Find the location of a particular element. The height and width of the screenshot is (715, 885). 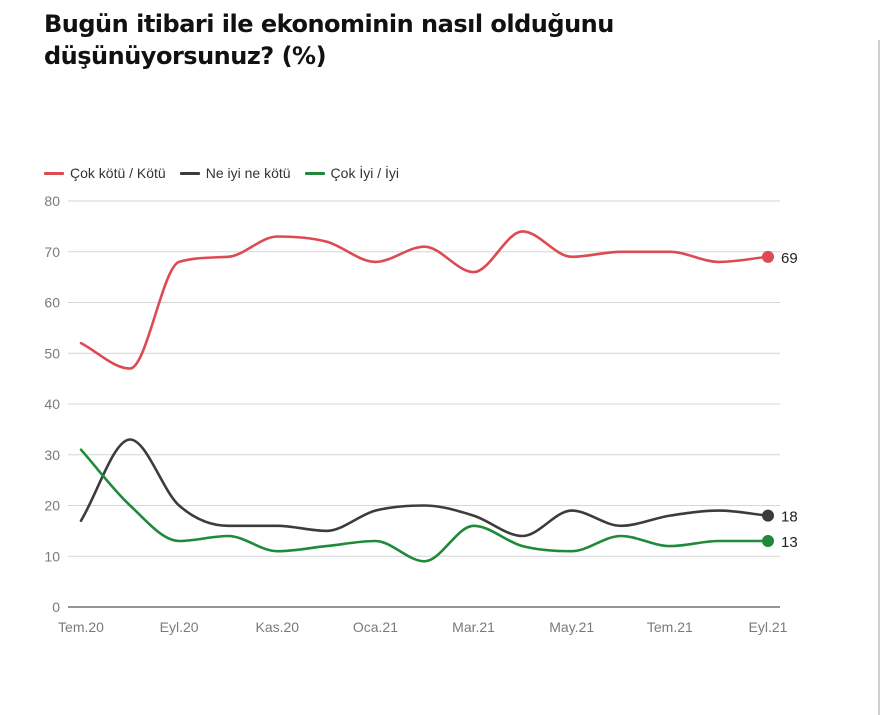

series-end-label: 18 is located at coordinates (789, 517).